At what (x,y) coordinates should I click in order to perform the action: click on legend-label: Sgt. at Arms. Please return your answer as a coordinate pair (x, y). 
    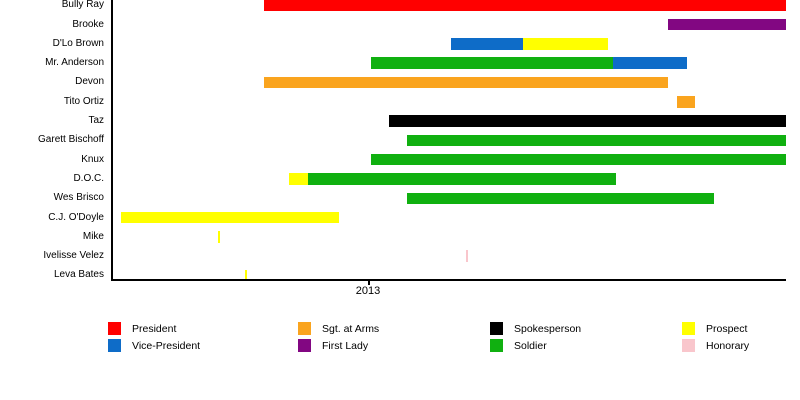
    Looking at the image, I should click on (351, 329).